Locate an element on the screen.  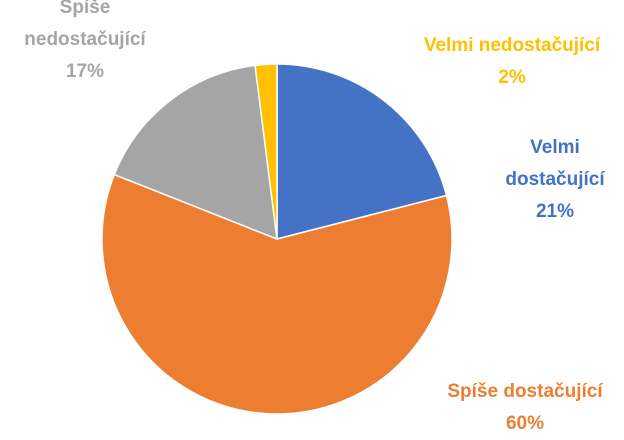
data-label: Velmi dostačující 21% is located at coordinates (554, 180).